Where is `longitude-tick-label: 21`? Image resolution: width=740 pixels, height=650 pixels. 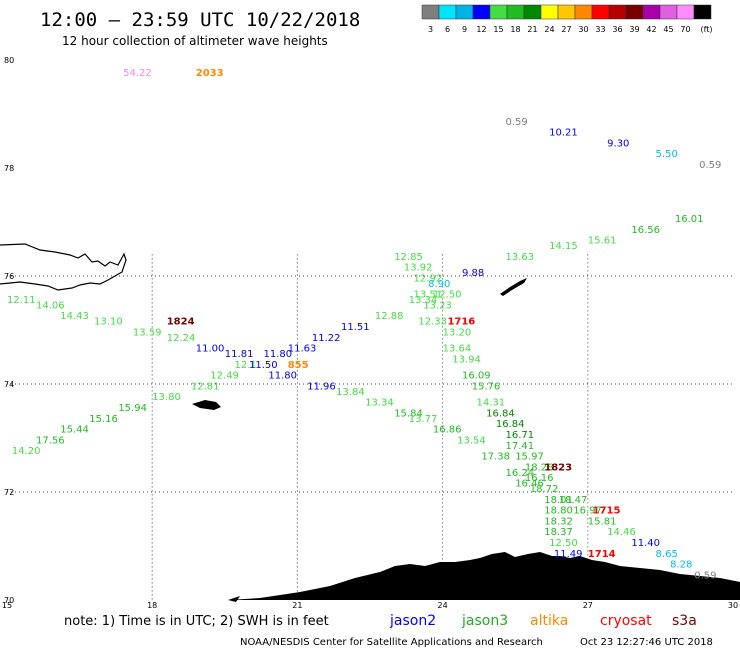 longitude-tick-label: 21 is located at coordinates (297, 605).